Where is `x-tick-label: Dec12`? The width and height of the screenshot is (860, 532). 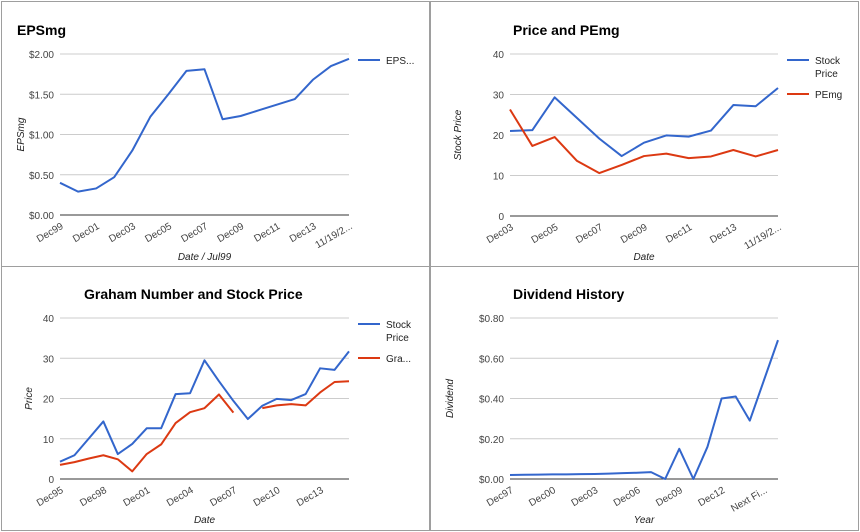
x-tick-label: Dec12 is located at coordinates (712, 497).